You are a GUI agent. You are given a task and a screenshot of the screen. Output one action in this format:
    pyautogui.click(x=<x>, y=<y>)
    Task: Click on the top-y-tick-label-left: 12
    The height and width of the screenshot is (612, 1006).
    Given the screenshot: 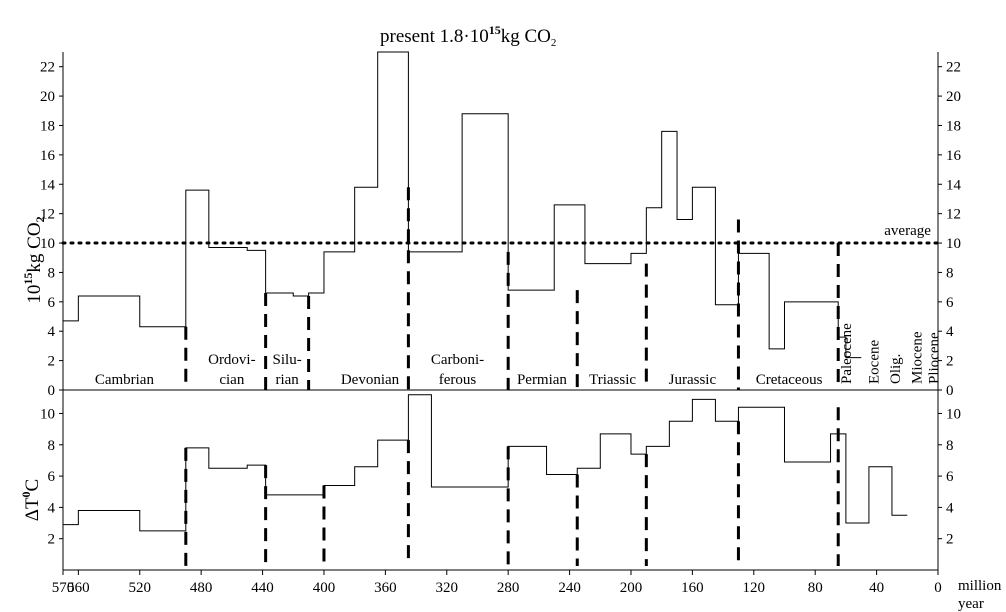 What is the action you would take?
    pyautogui.click(x=47, y=215)
    